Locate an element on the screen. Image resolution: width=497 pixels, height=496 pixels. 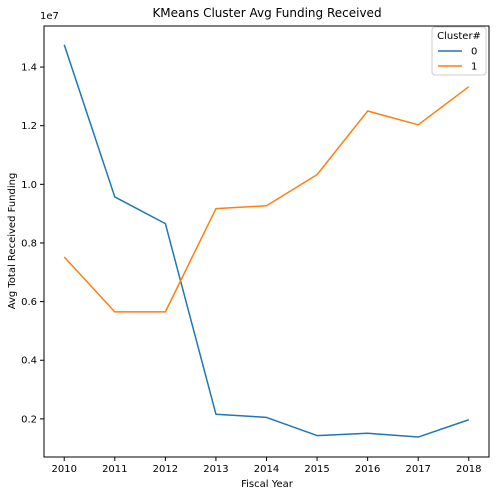
x-tick-label: 2016 is located at coordinates (367, 469).